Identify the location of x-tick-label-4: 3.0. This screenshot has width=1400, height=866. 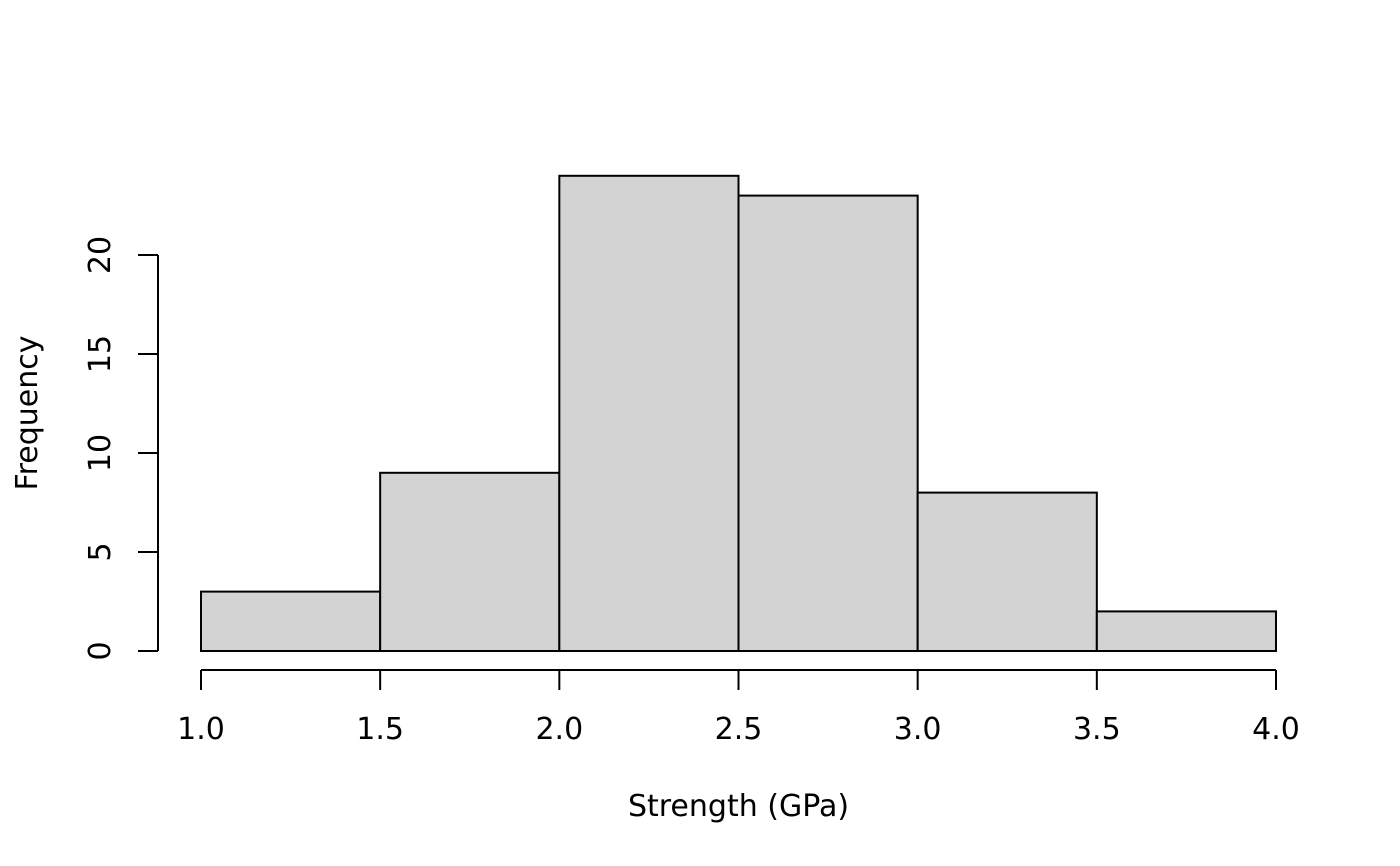
(918, 729).